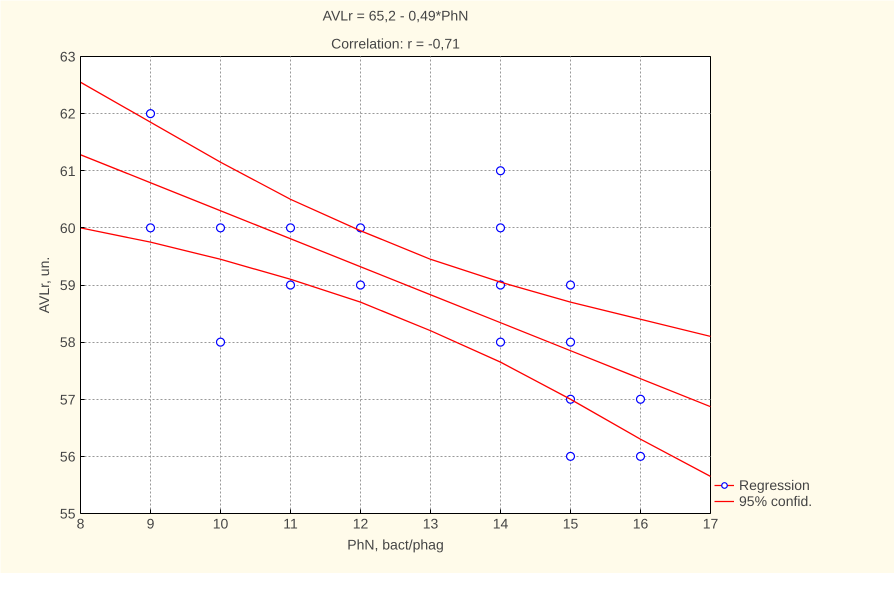 The width and height of the screenshot is (894, 594). Describe the element at coordinates (68, 114) in the screenshot. I see `y-tick-label: 62` at that location.